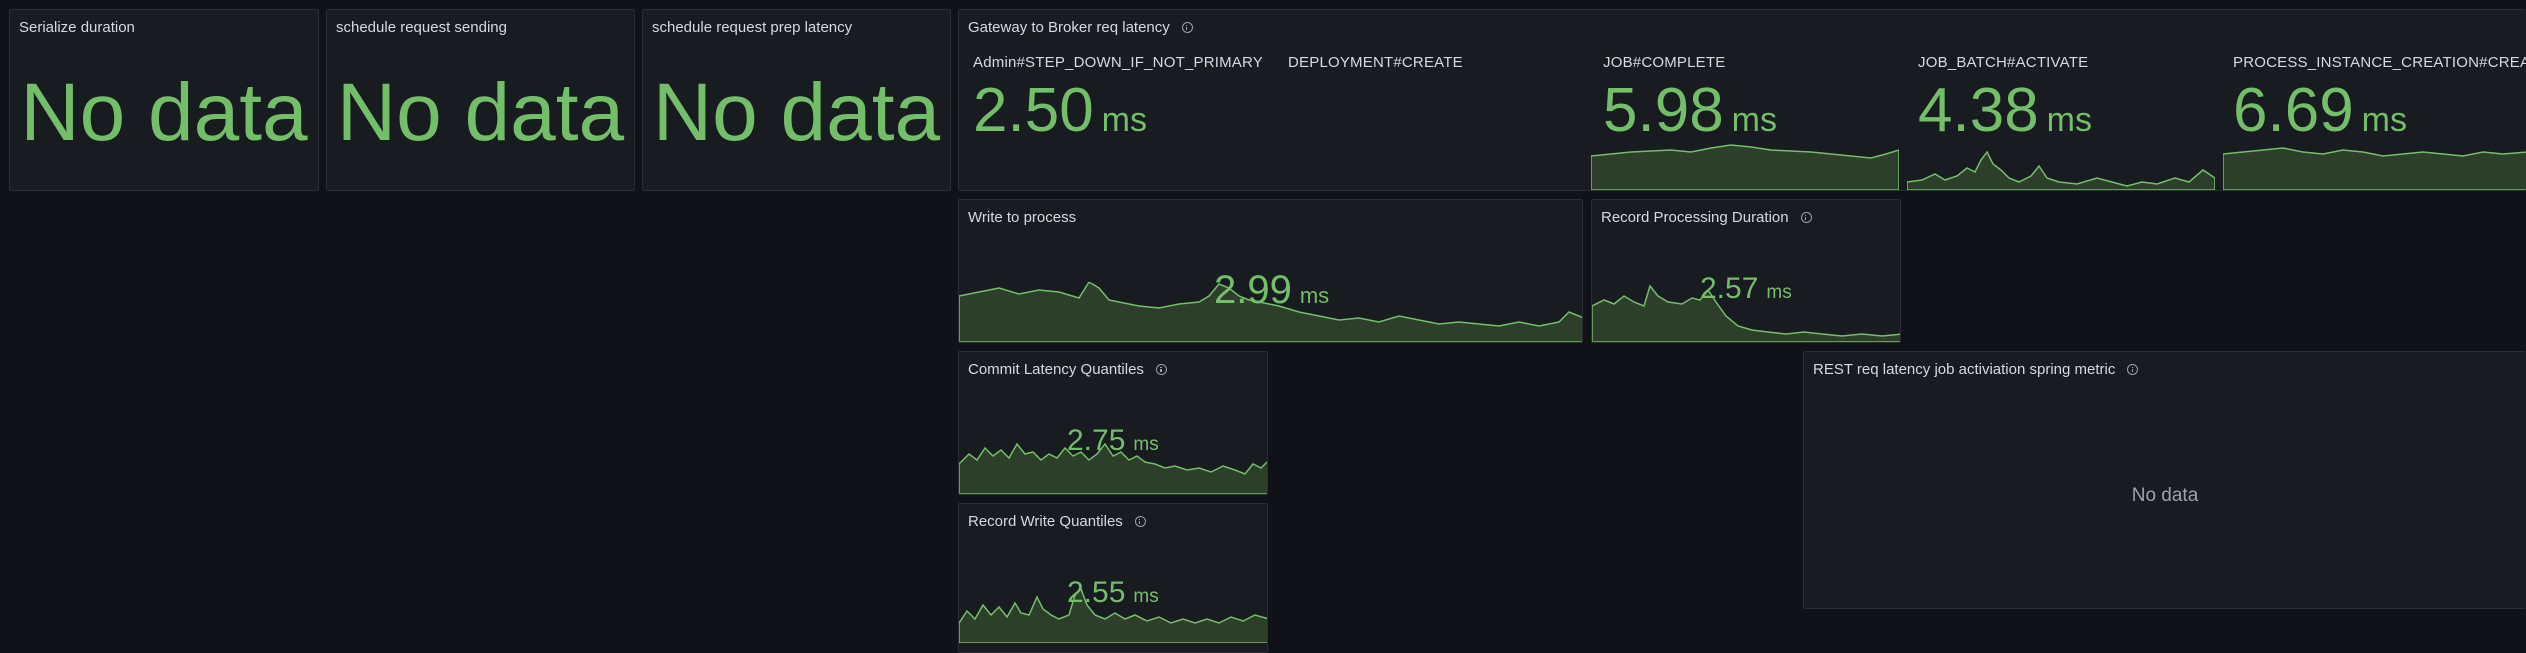  I want to click on panel-title: Commit Latency Quantiles, so click(1056, 369).